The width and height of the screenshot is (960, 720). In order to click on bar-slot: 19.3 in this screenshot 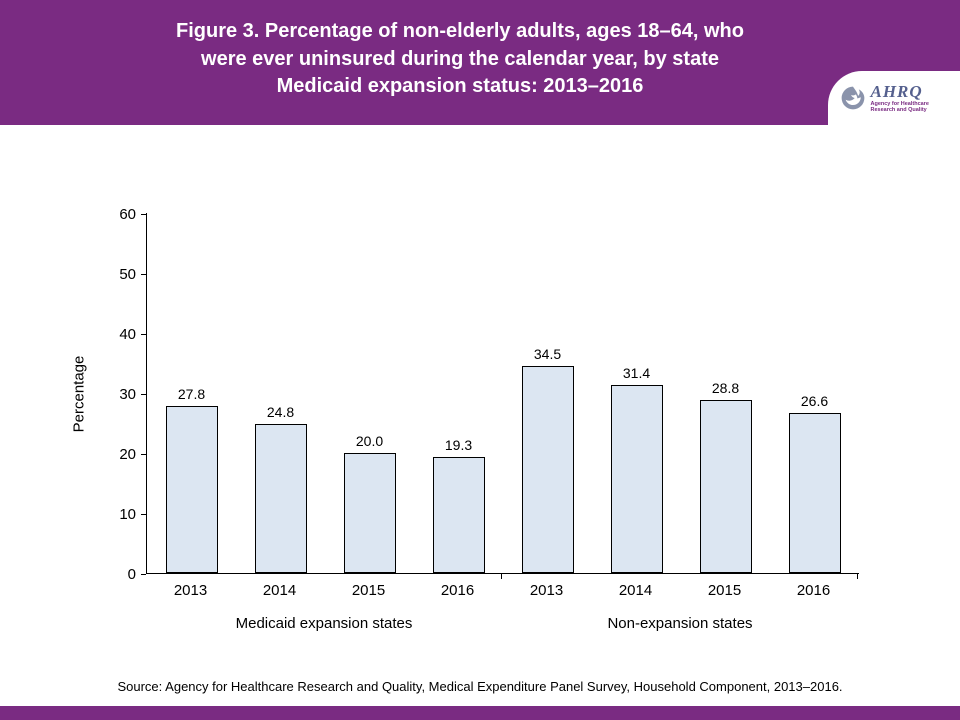, I will do `click(458, 505)`.